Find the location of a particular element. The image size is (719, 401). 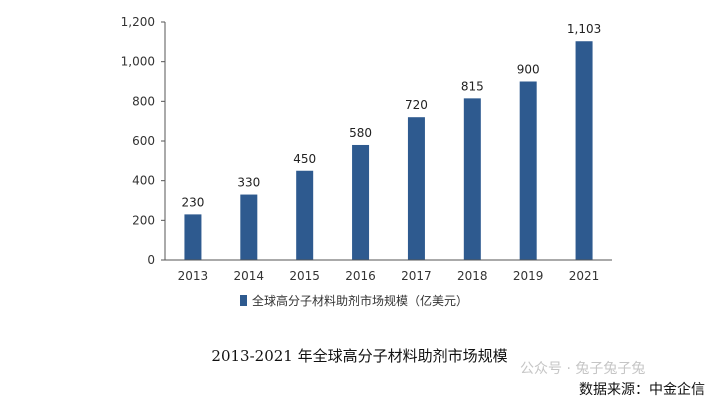

legend-label: 全球高分子材料助剂市场规模（亿美元） is located at coordinates (360, 301).